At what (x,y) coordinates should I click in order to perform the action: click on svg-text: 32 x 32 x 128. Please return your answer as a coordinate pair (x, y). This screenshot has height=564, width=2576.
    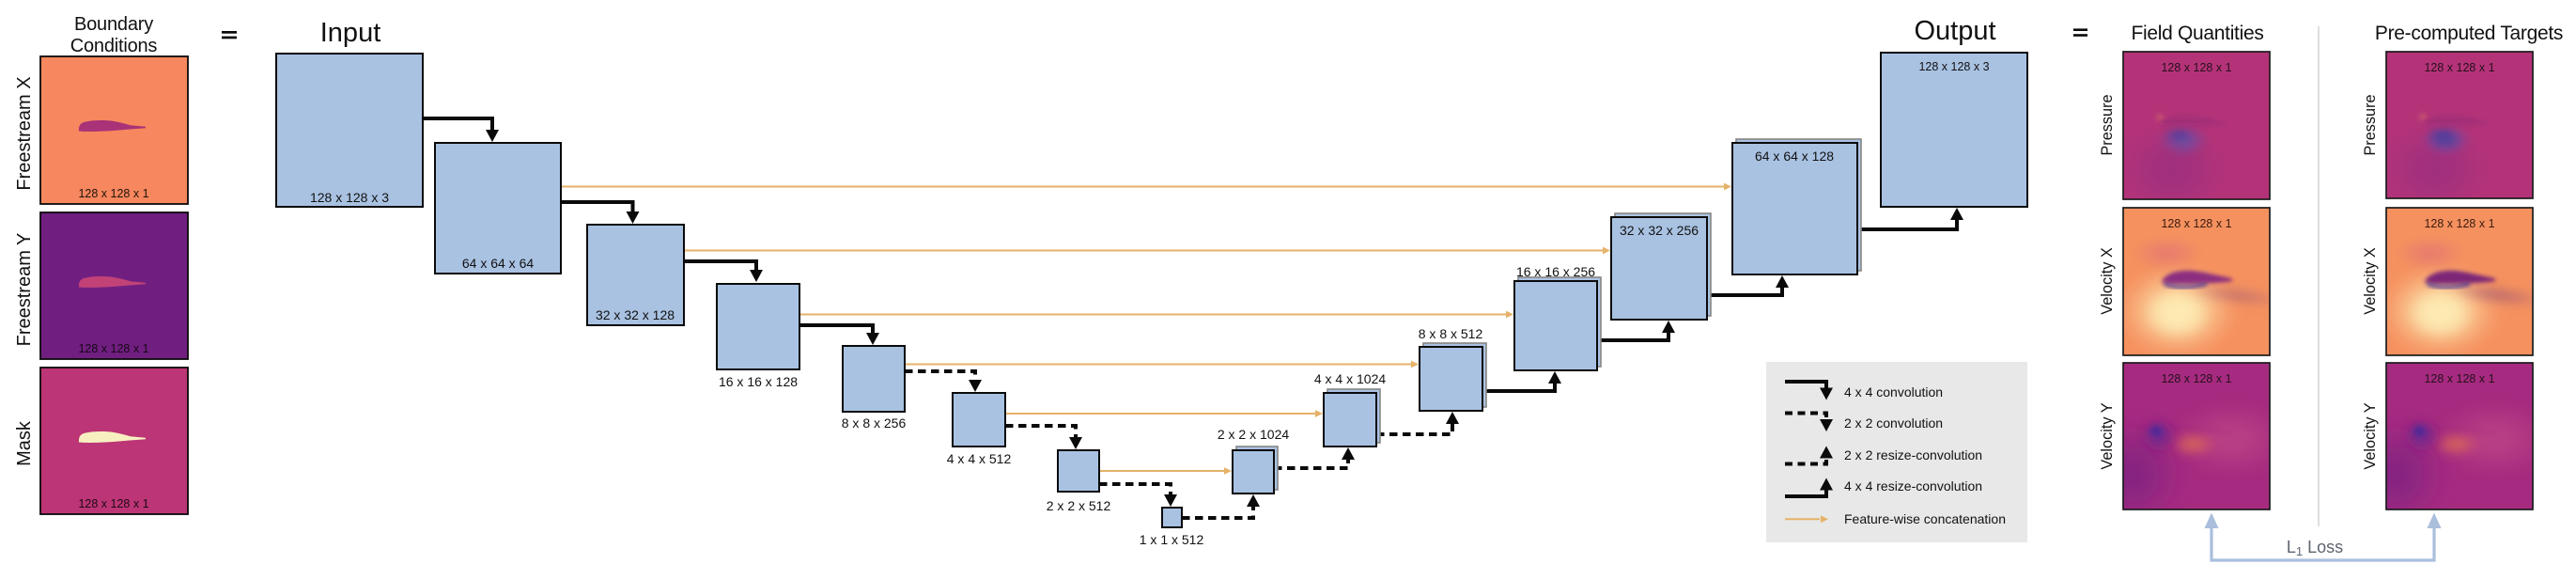
    Looking at the image, I should click on (636, 314).